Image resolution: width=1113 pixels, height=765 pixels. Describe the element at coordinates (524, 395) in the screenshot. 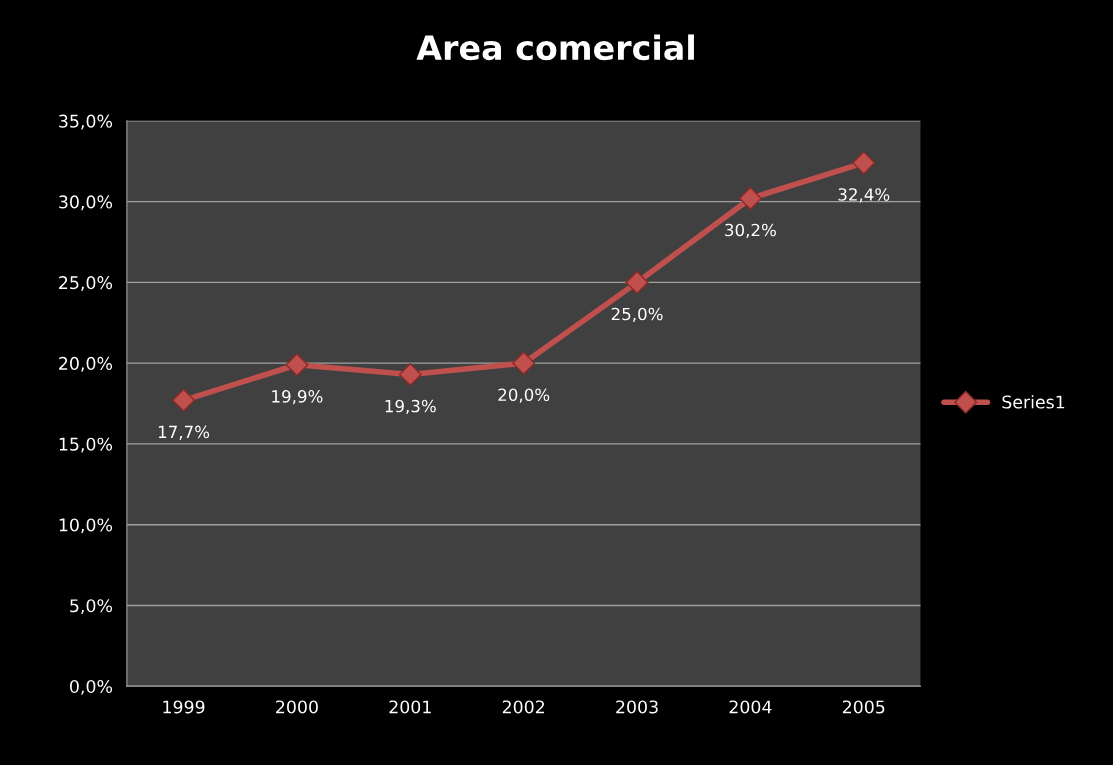

I see `data-label: 20,0%` at that location.